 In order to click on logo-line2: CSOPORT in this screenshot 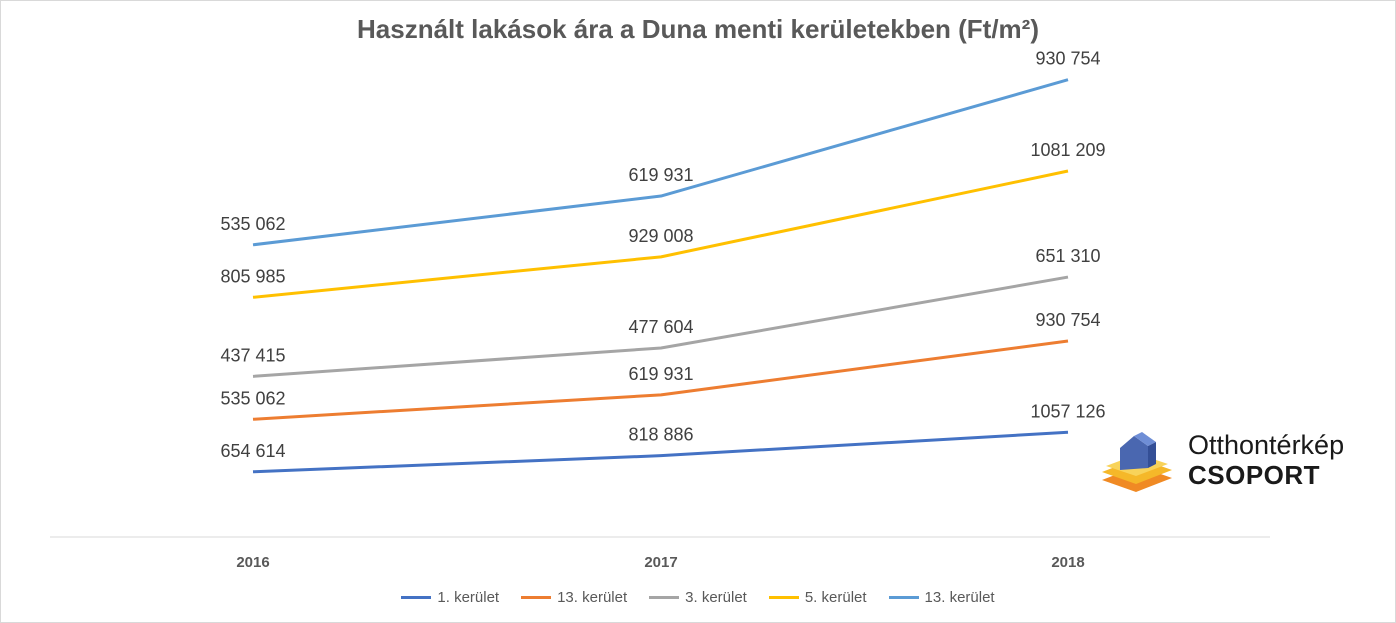, I will do `click(1254, 475)`.